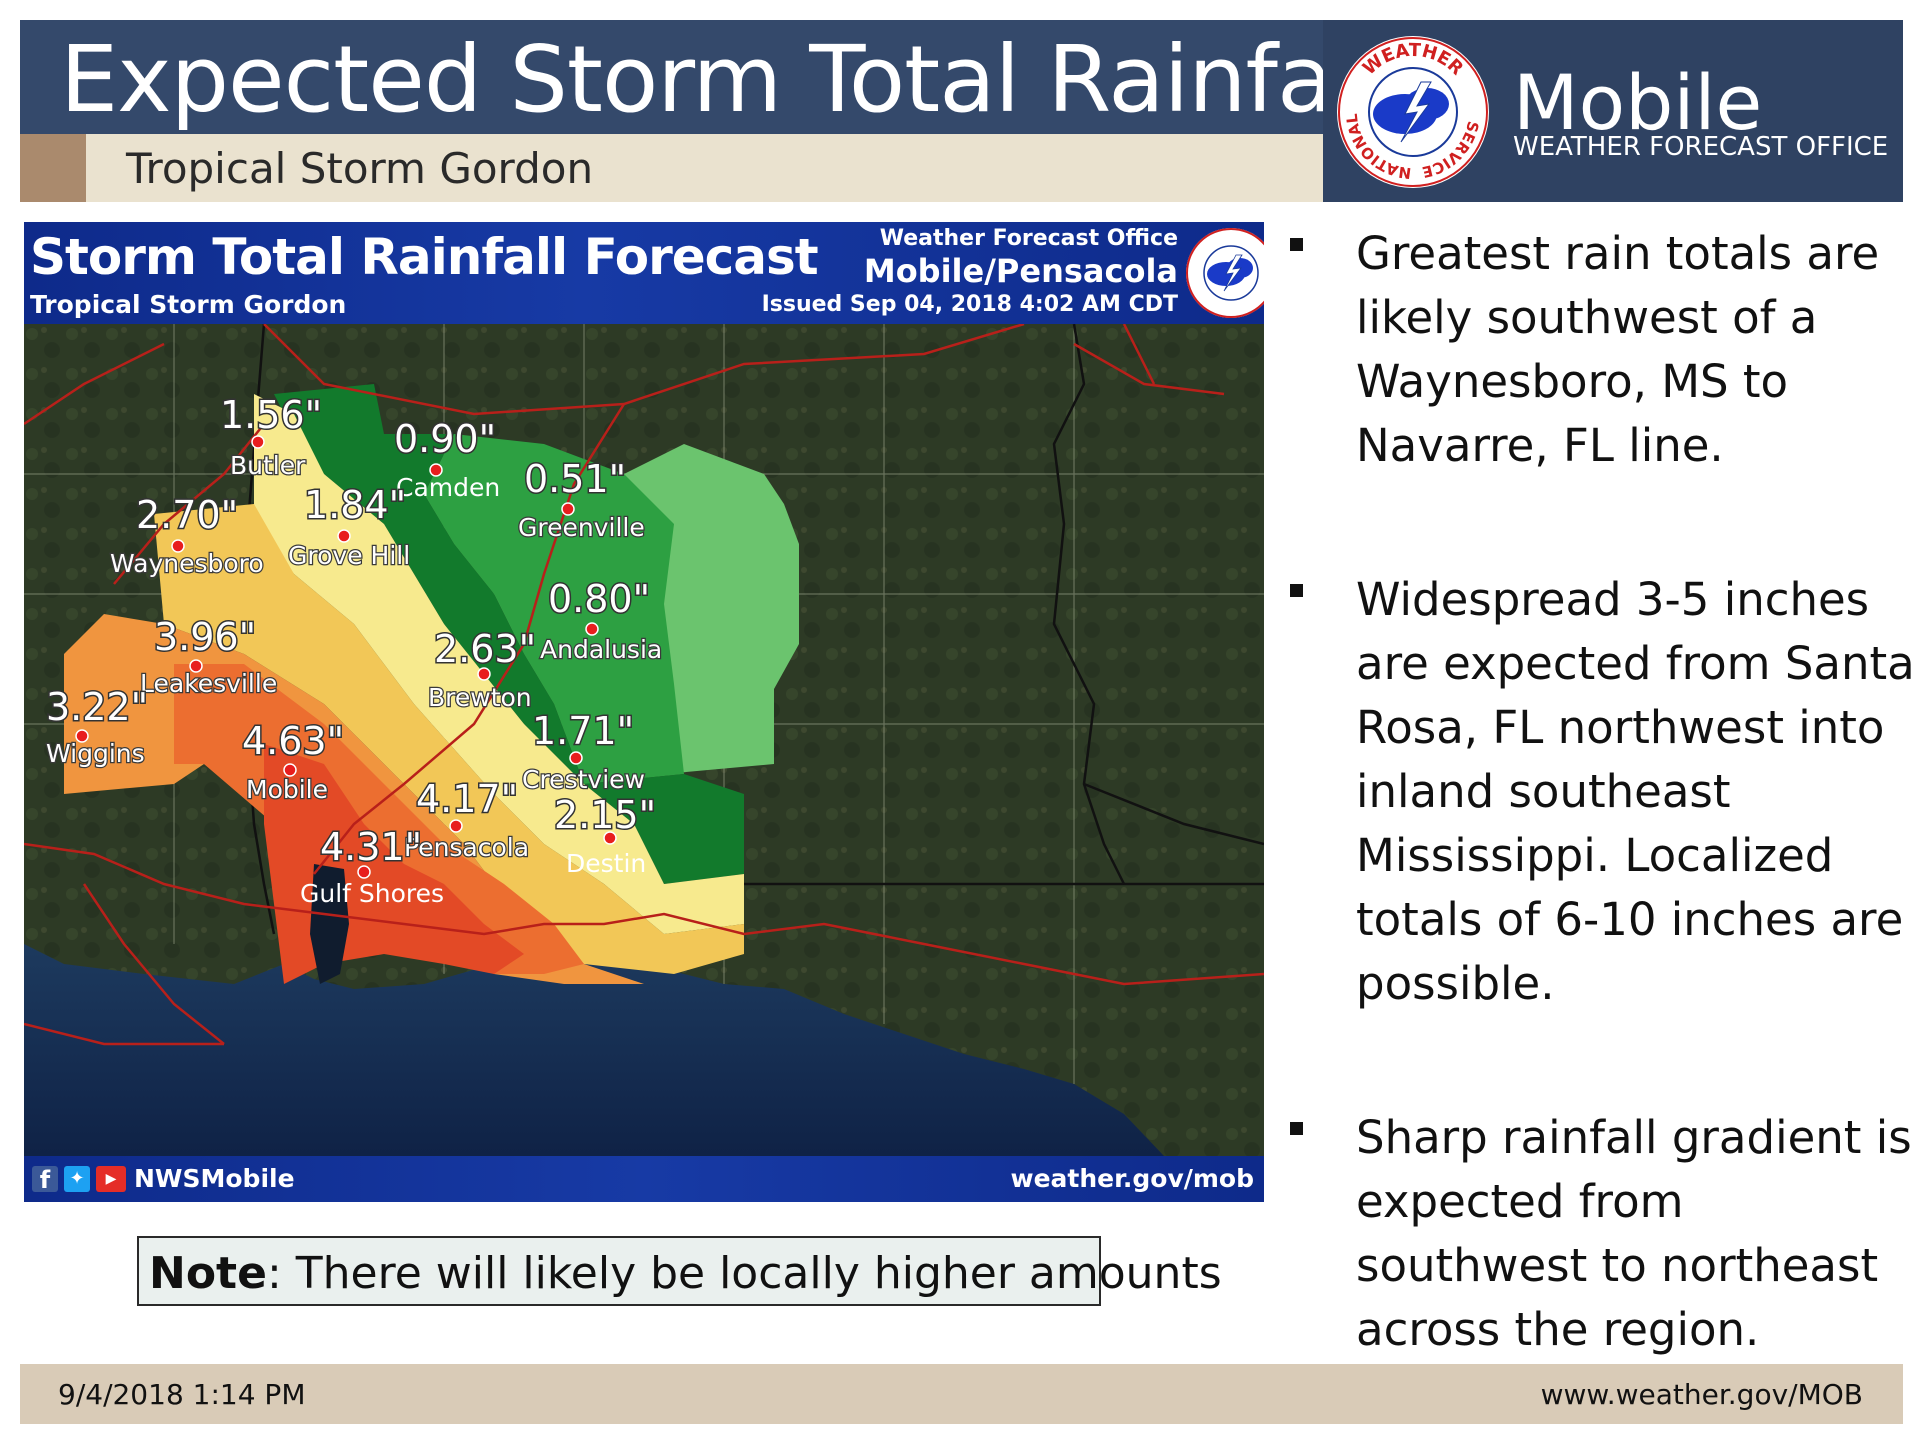 The width and height of the screenshot is (1920, 1440). I want to click on amount-crestview: 1.71", so click(583, 731).